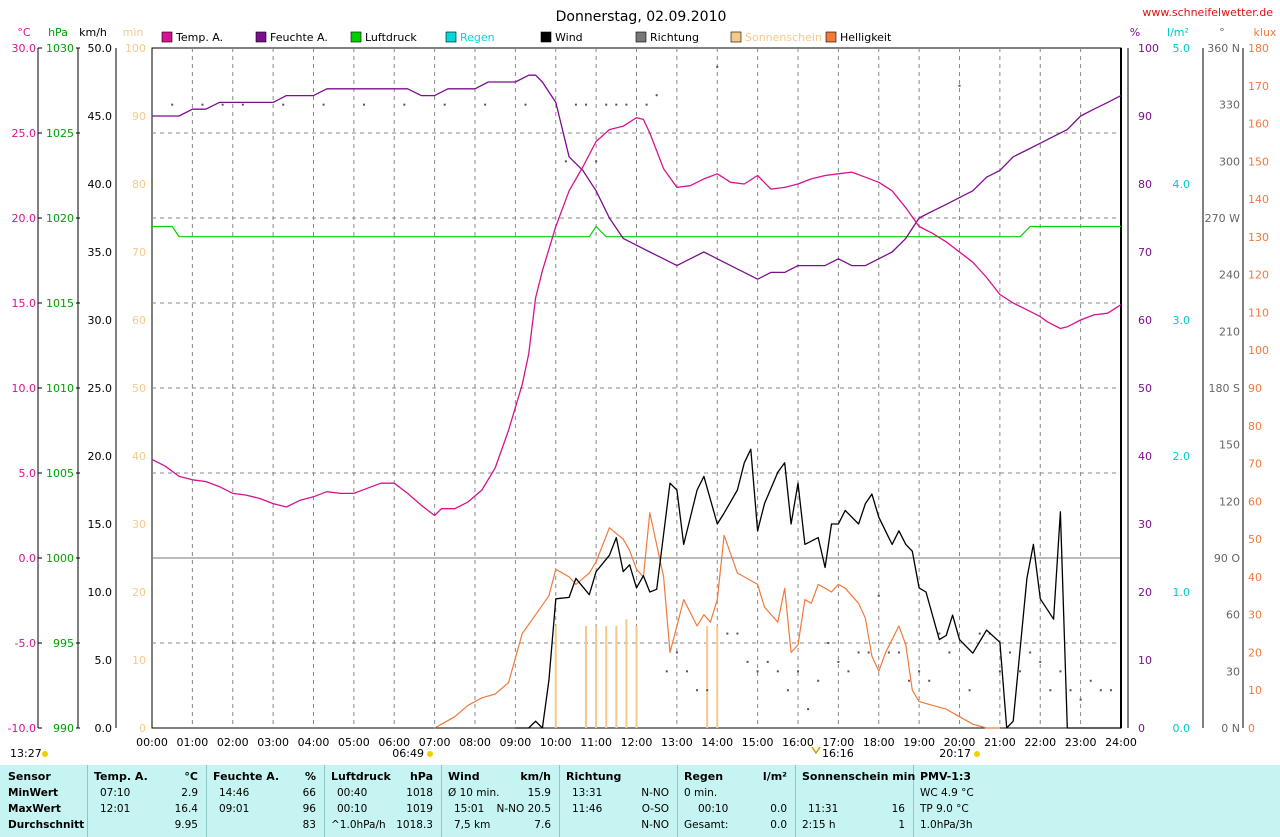 Image resolution: width=1280 pixels, height=837 pixels. Describe the element at coordinates (356, 37) in the screenshot. I see `legend-swatch` at that location.